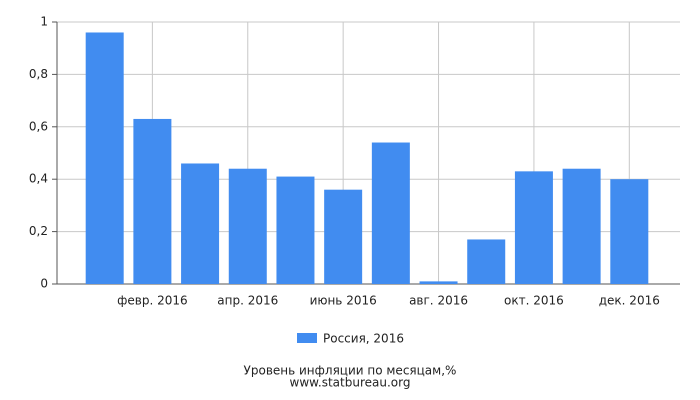 This screenshot has height=400, width=700. What do you see at coordinates (307, 338) in the screenshot?
I see `legend-swatch` at bounding box center [307, 338].